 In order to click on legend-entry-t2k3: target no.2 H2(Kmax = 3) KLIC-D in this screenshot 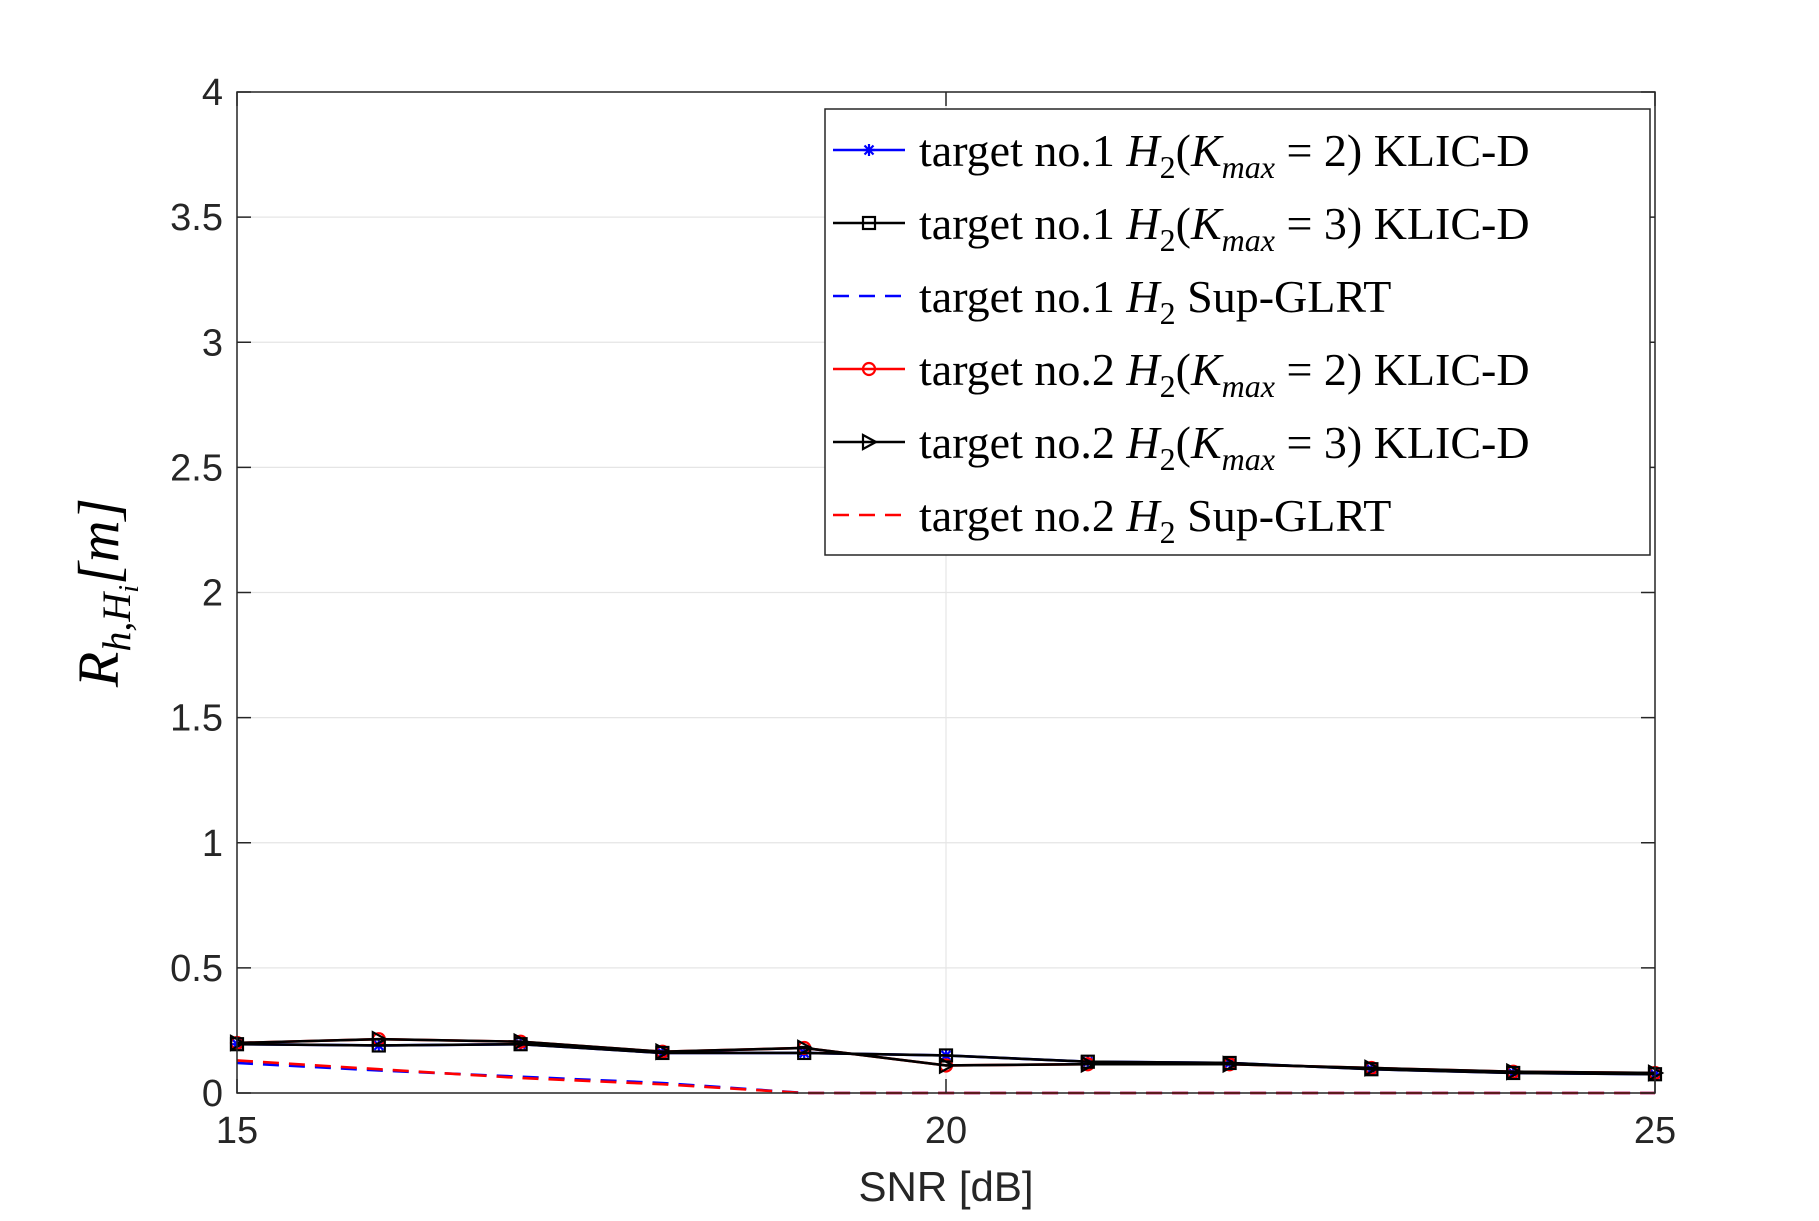, I will do `click(1181, 447)`.